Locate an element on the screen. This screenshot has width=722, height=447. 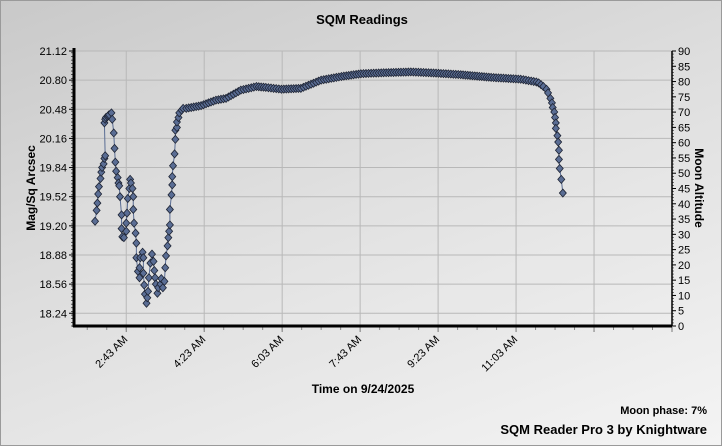
y2-tick-label: 45 is located at coordinates (684, 190).